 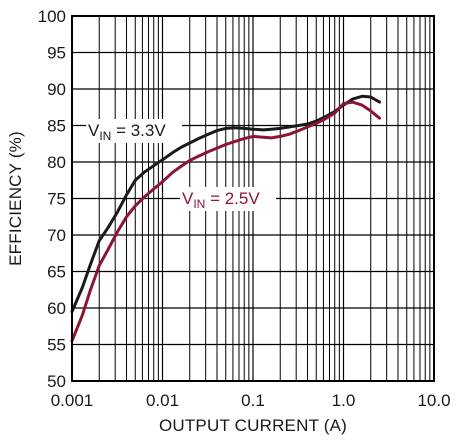 I want to click on y-tick-labels: 50 55 60 65 70 75 80 85 90 95 100, so click(x=52, y=199).